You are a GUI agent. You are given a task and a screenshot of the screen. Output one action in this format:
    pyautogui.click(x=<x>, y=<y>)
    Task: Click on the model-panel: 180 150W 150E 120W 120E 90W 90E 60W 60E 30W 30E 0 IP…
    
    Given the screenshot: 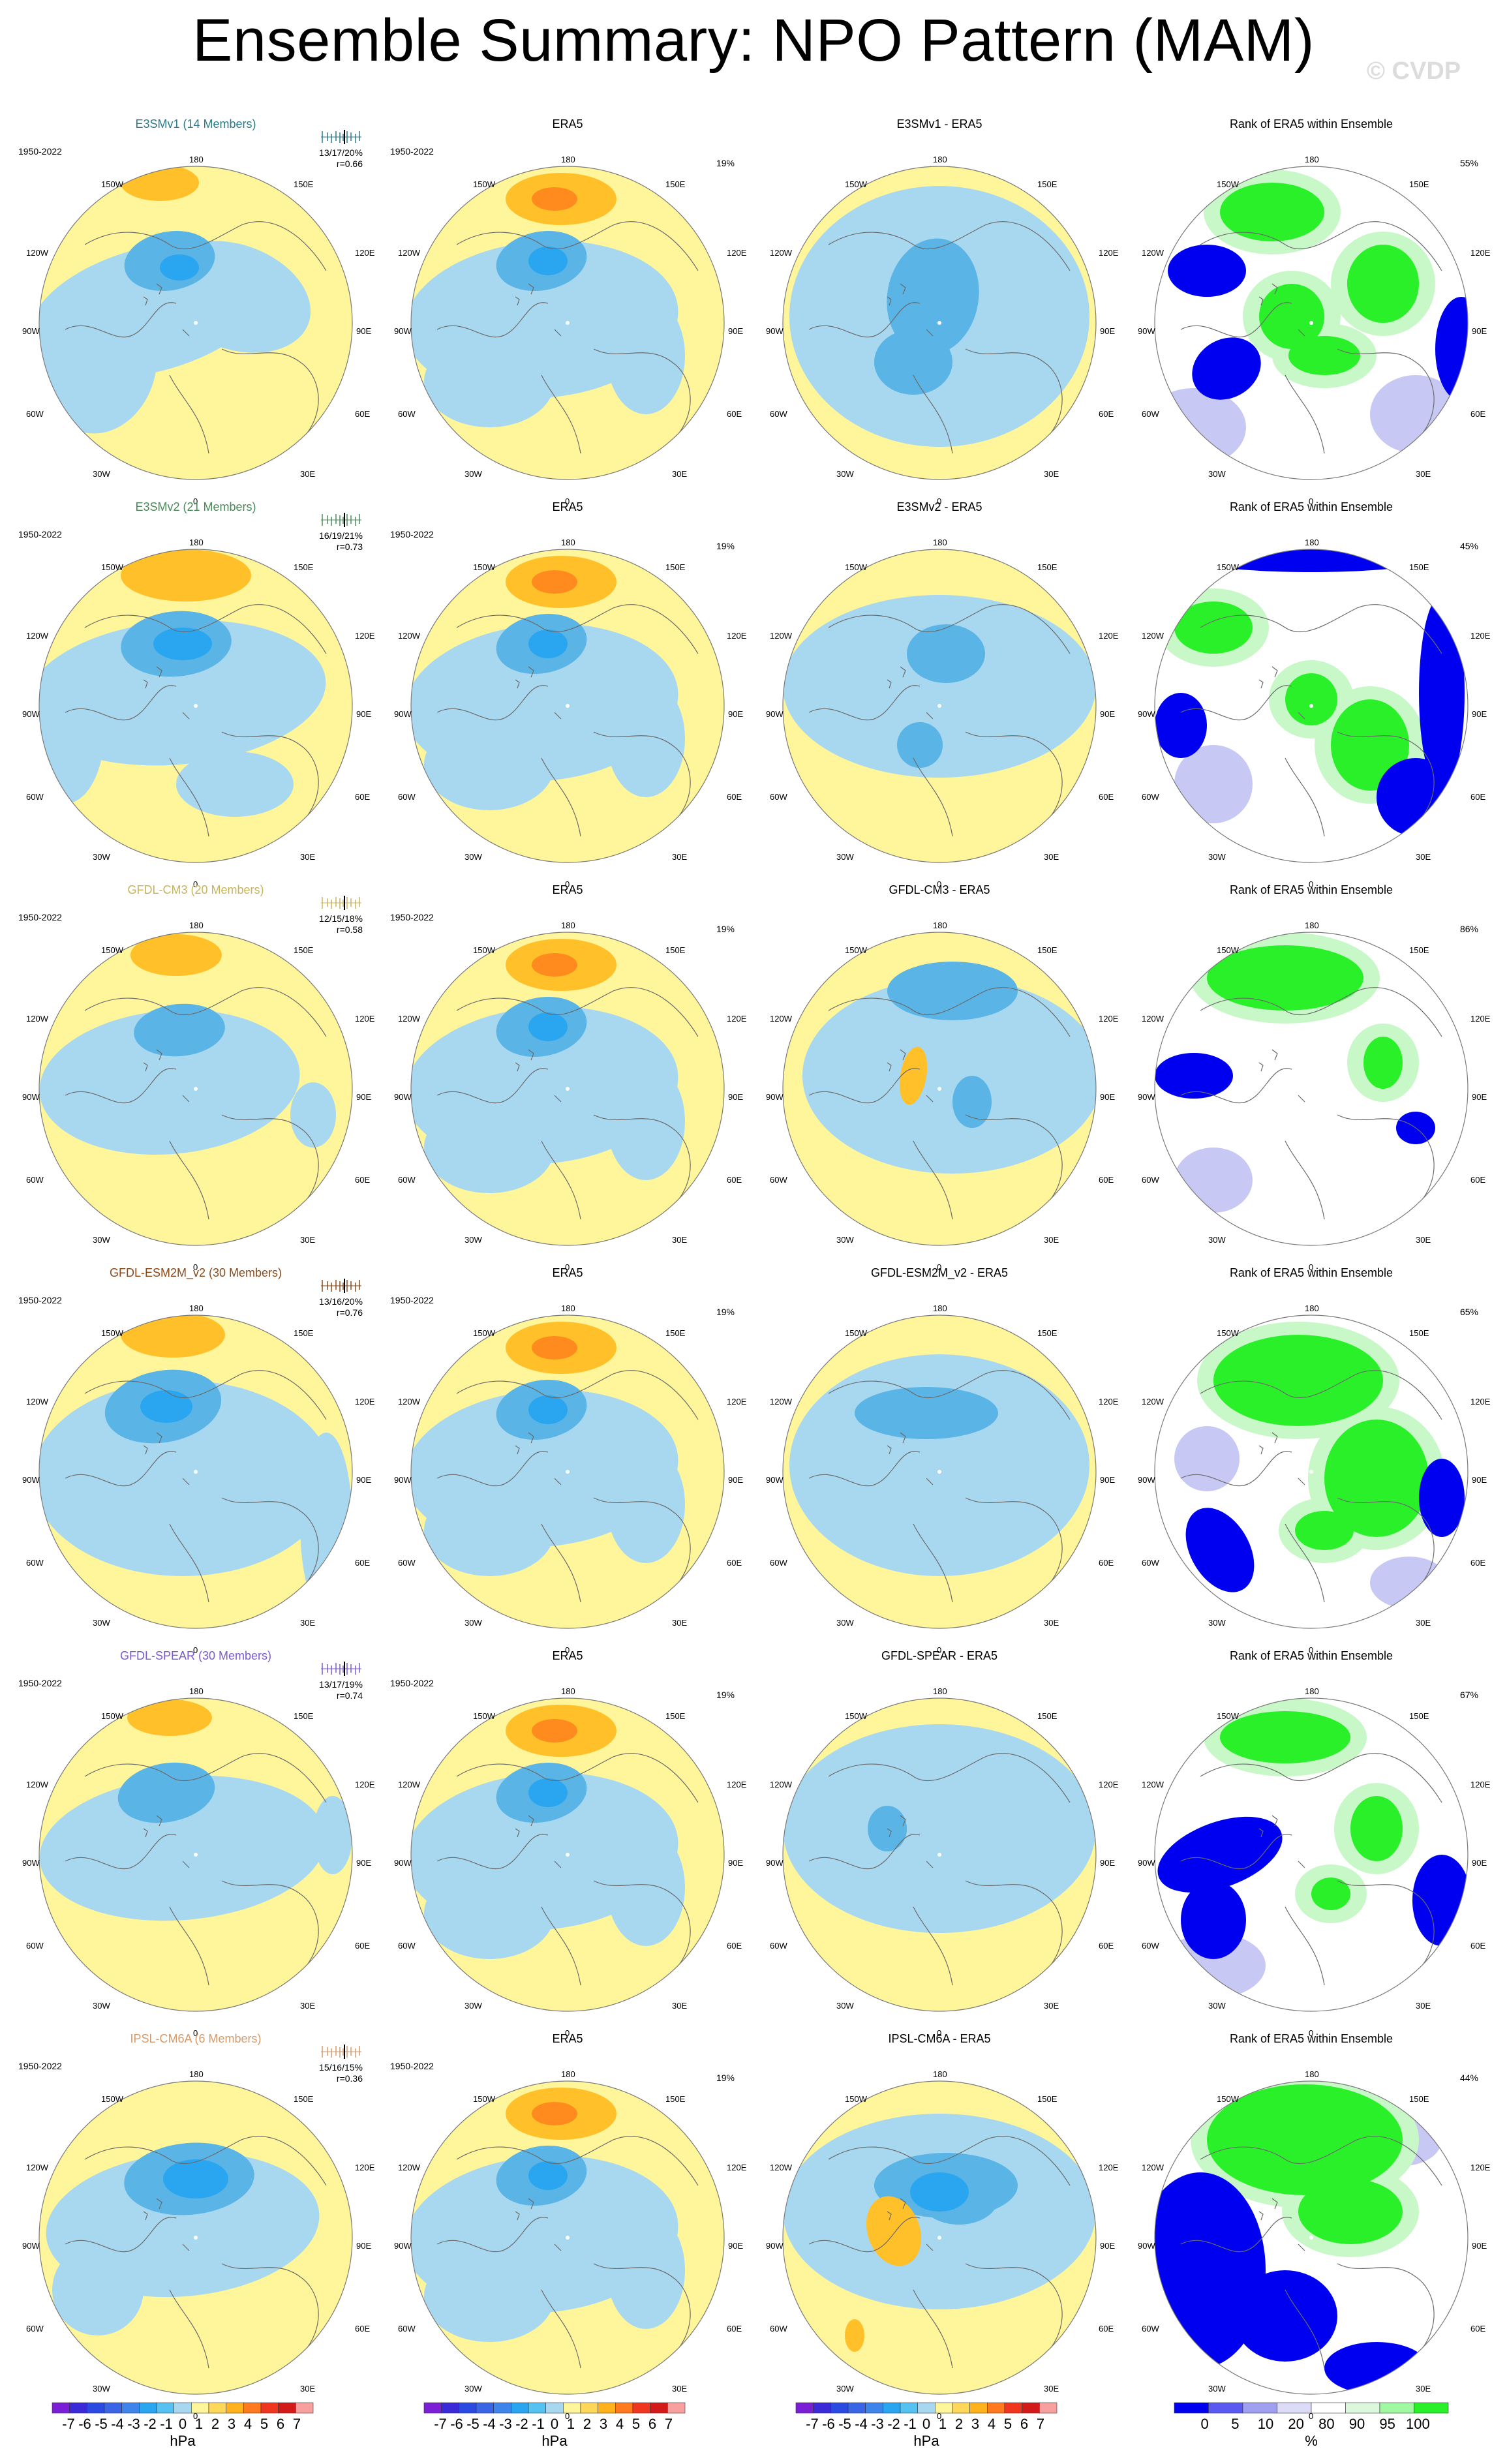 What is the action you would take?
    pyautogui.click(x=195, y=2226)
    